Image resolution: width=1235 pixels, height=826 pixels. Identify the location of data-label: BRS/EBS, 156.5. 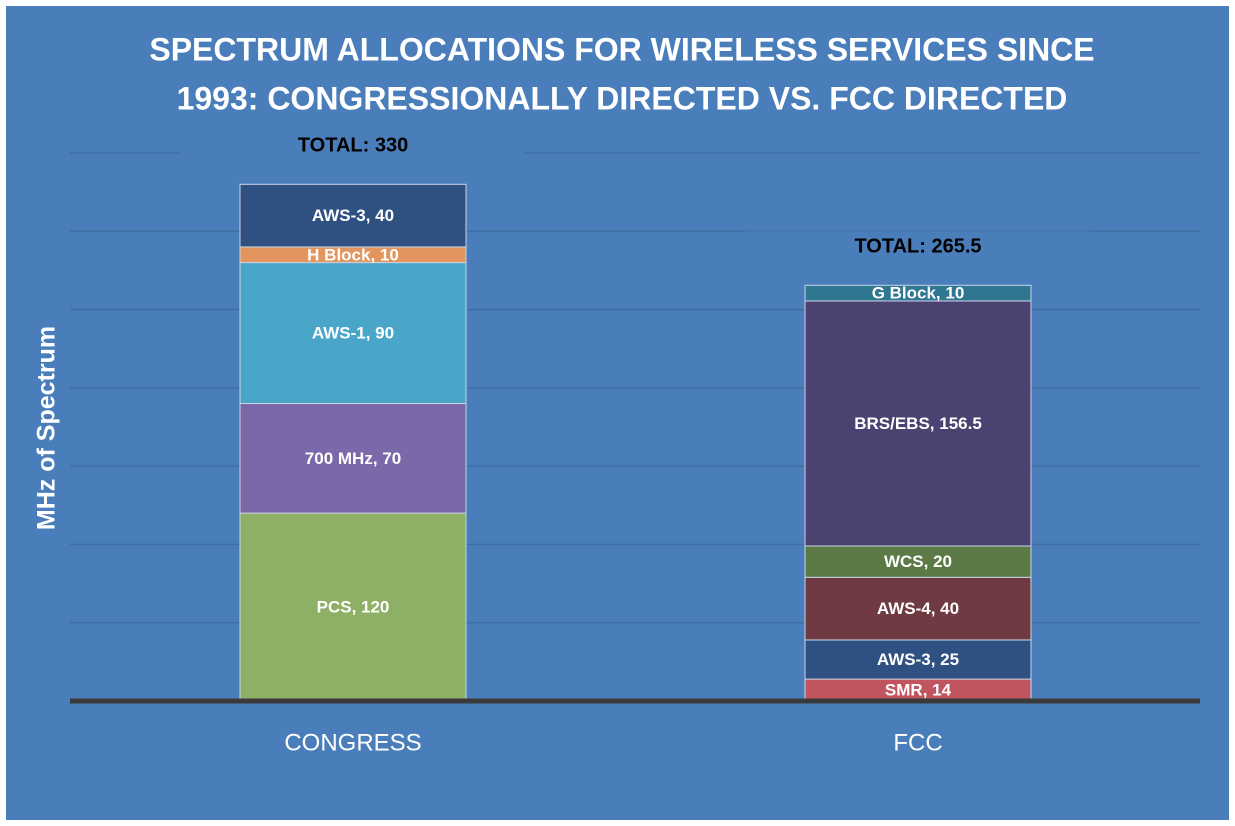
(918, 423).